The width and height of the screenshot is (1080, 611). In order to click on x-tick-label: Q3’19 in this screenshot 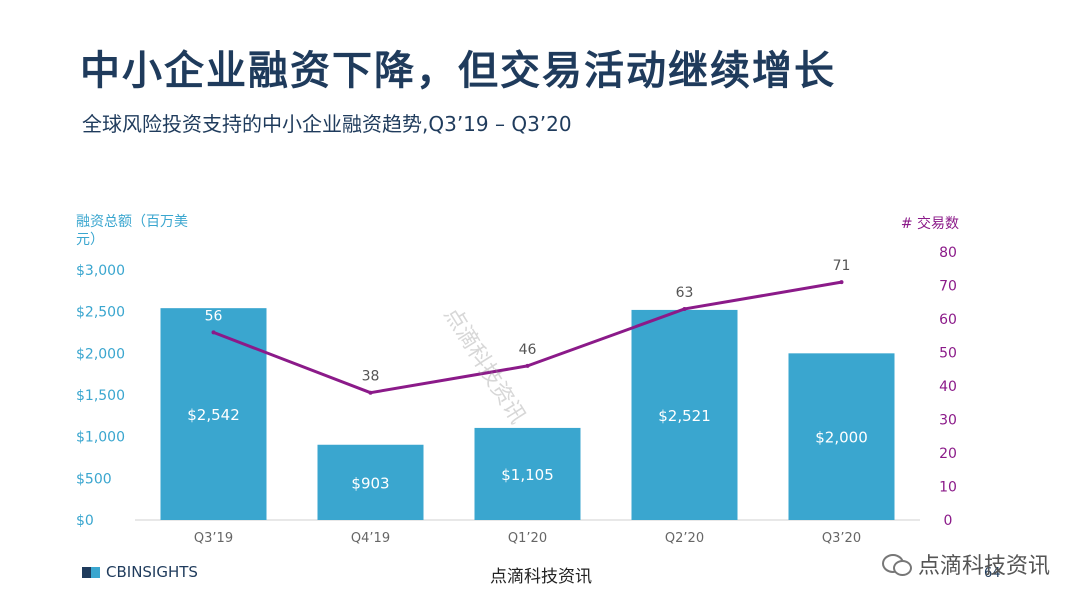, I will do `click(213, 538)`.